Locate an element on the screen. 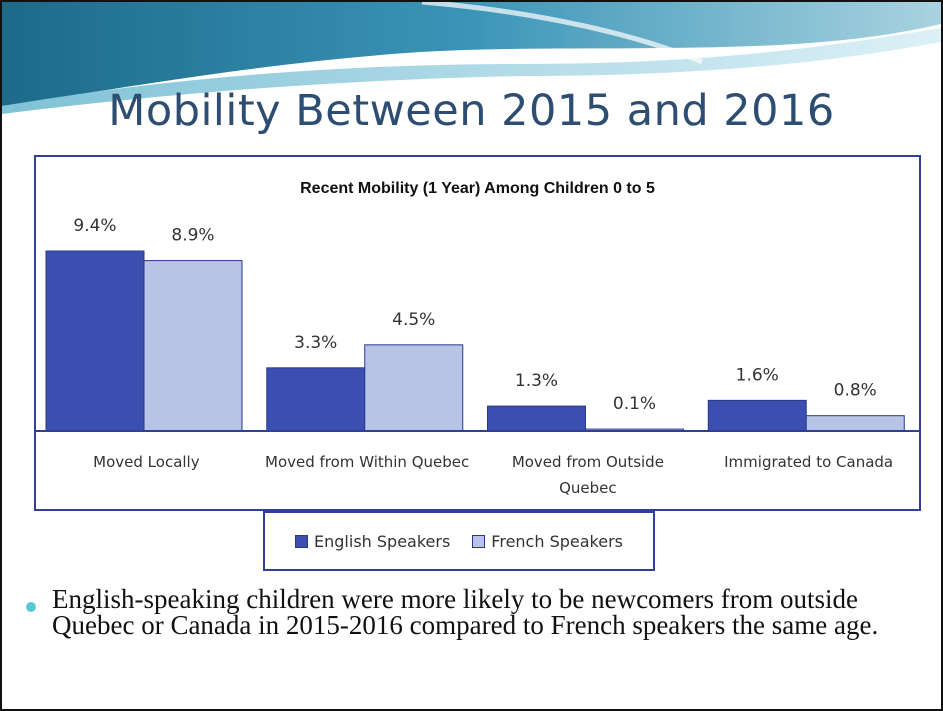  data-label-french-2: 0.1% is located at coordinates (634, 404).